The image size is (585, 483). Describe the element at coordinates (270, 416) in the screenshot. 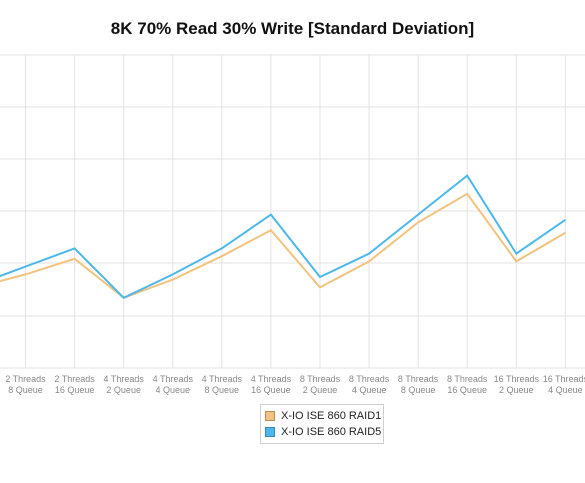

I see `legend-swatch-raid1` at that location.